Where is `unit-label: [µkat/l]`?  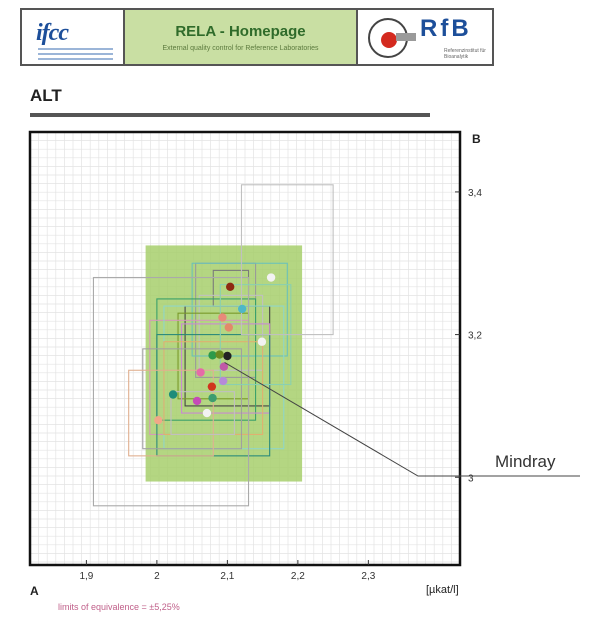 unit-label: [µkat/l] is located at coordinates (442, 590).